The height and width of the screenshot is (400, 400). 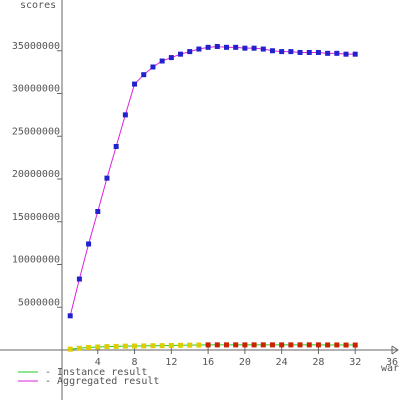 I want to click on x-axis-arrow, so click(x=395, y=350).